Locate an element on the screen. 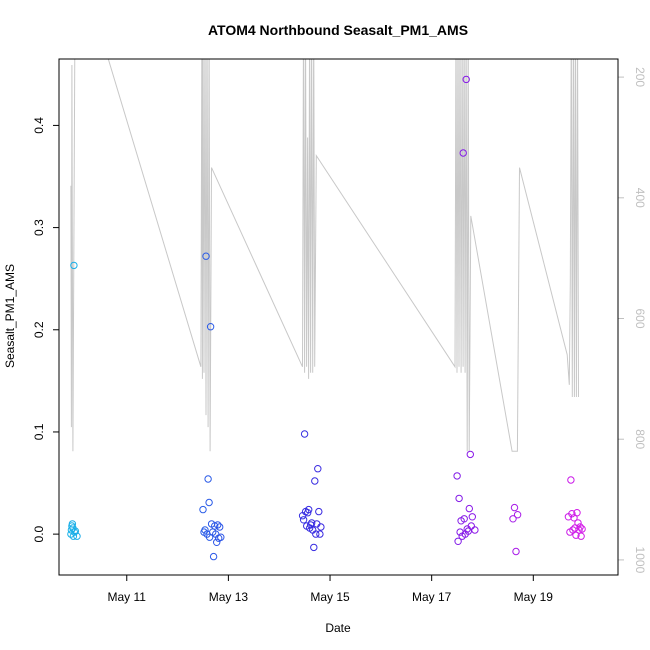 This screenshot has height=650, width=650. right-tick-label: 200 is located at coordinates (640, 77).